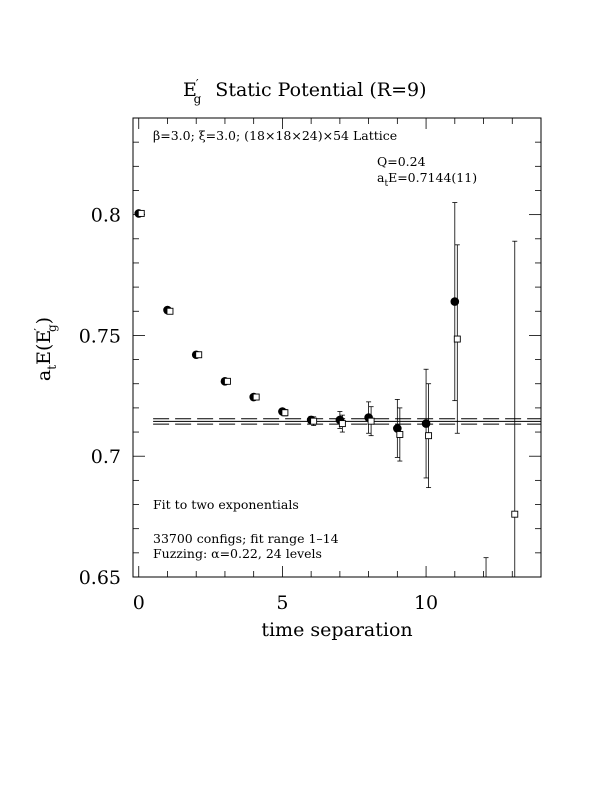 This screenshot has width=612, height=792. I want to click on fuzzing-annotation: Fuzzing: α=0.22, 24 levels, so click(237, 553).